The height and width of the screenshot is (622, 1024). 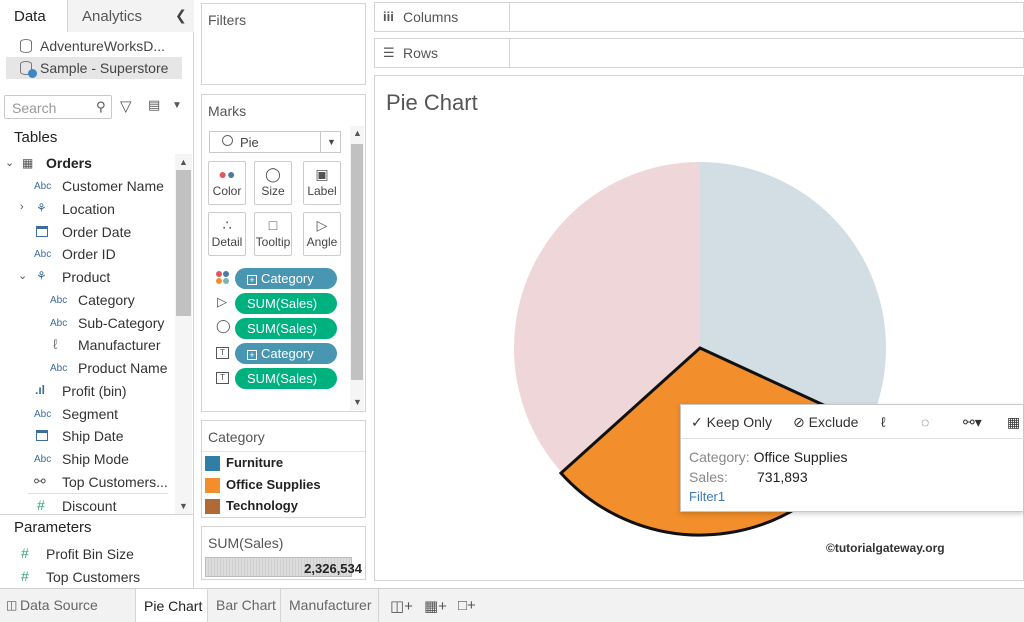 What do you see at coordinates (94, 68) in the screenshot?
I see `datasource-superstore: Sample - Superstore` at bounding box center [94, 68].